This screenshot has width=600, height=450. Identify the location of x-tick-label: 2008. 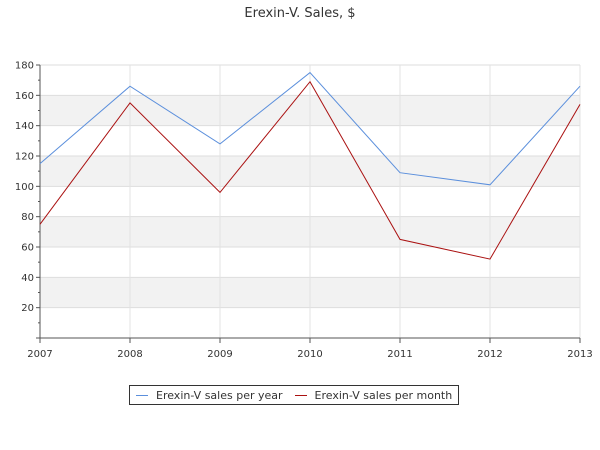
(129, 354).